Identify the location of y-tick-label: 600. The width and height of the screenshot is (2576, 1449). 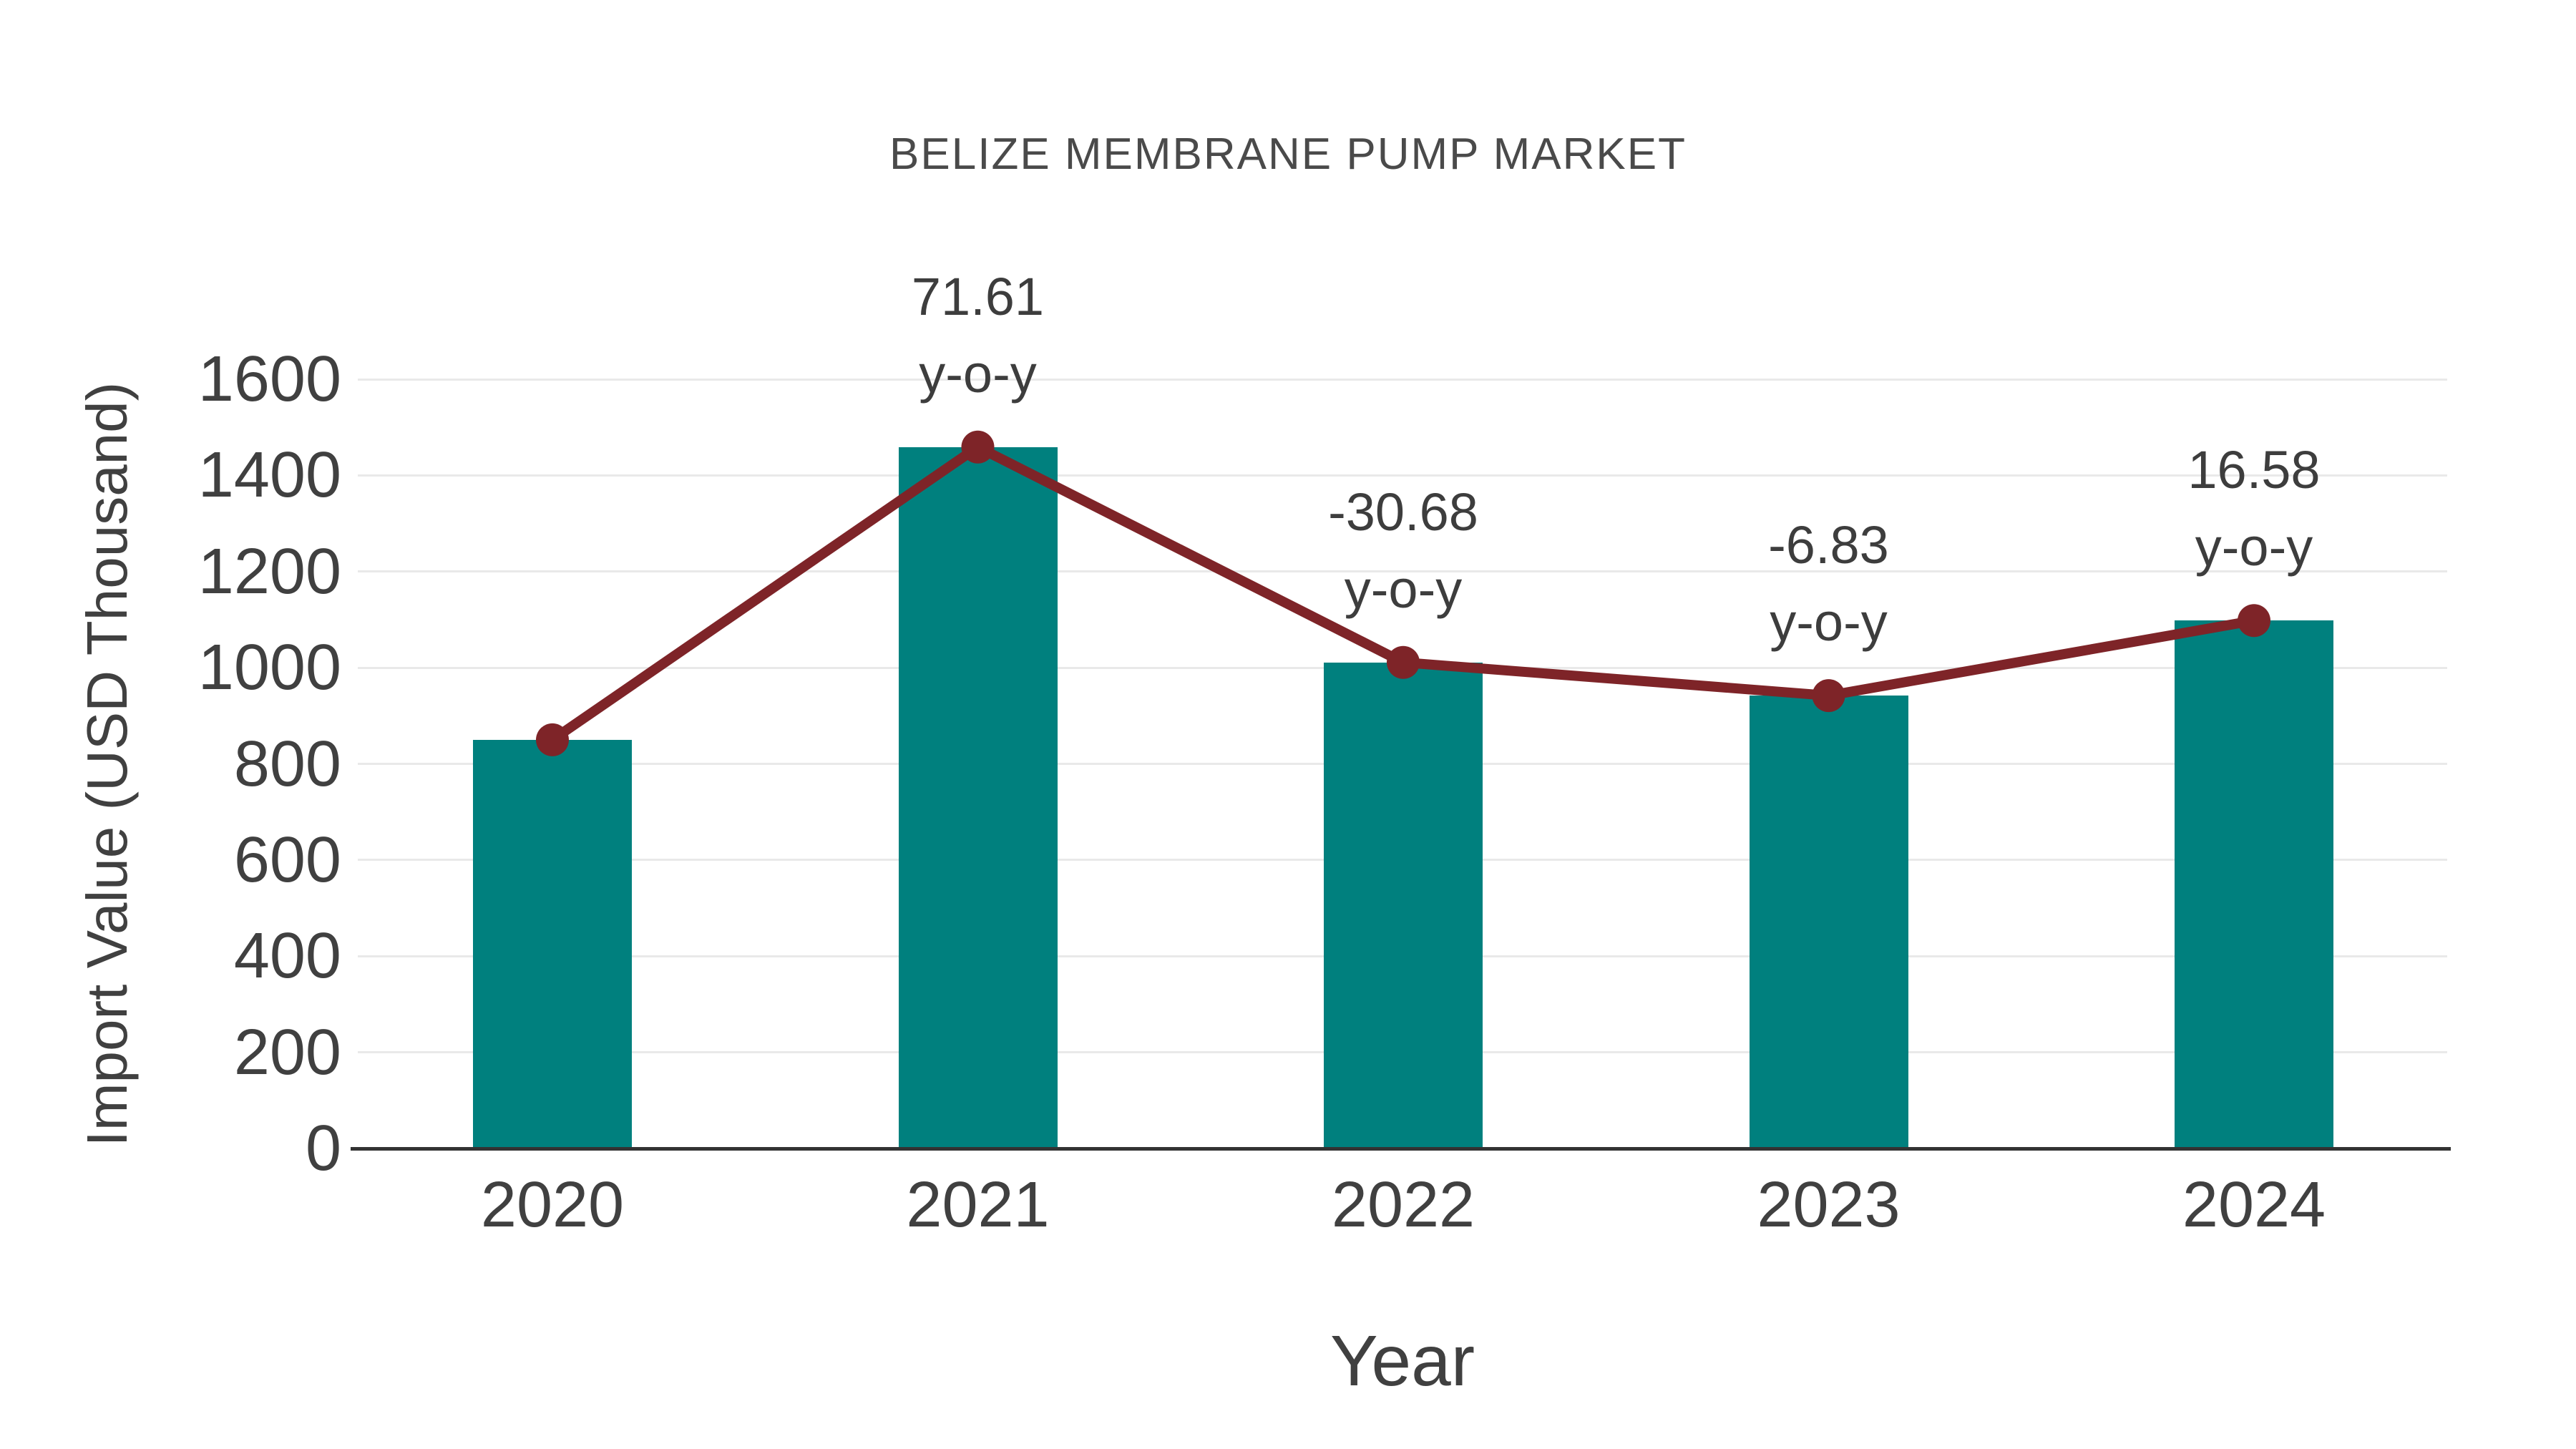
(287, 860).